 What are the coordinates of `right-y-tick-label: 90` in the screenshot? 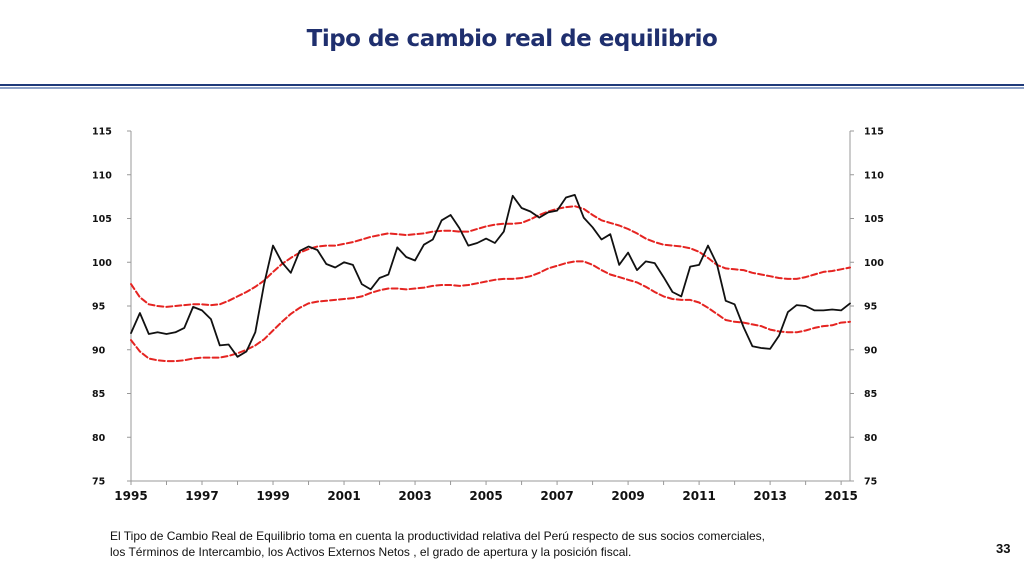 It's located at (871, 350).